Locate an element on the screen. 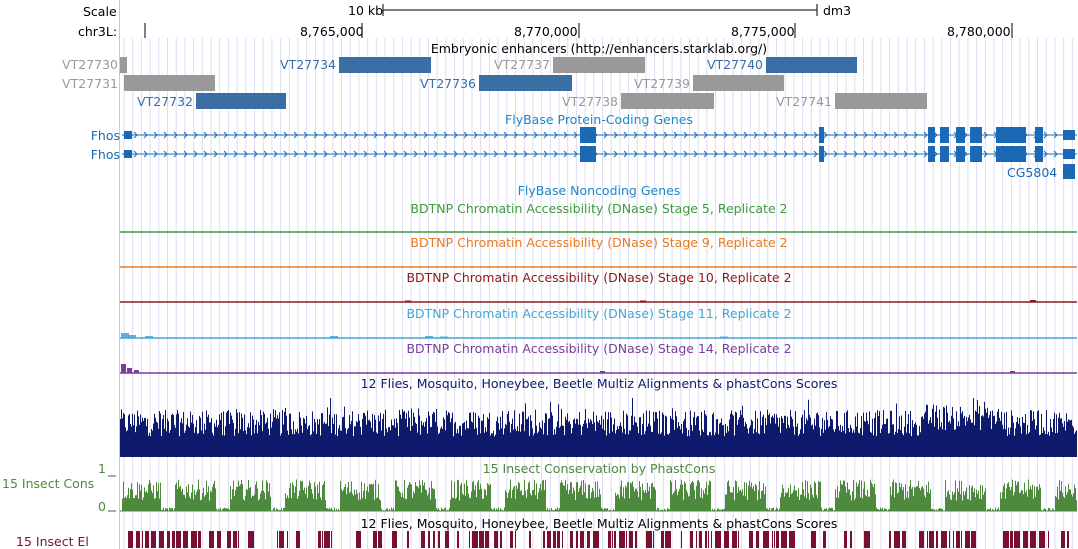 This screenshot has width=1078, height=549. enhancer-vt27731 is located at coordinates (169, 83).